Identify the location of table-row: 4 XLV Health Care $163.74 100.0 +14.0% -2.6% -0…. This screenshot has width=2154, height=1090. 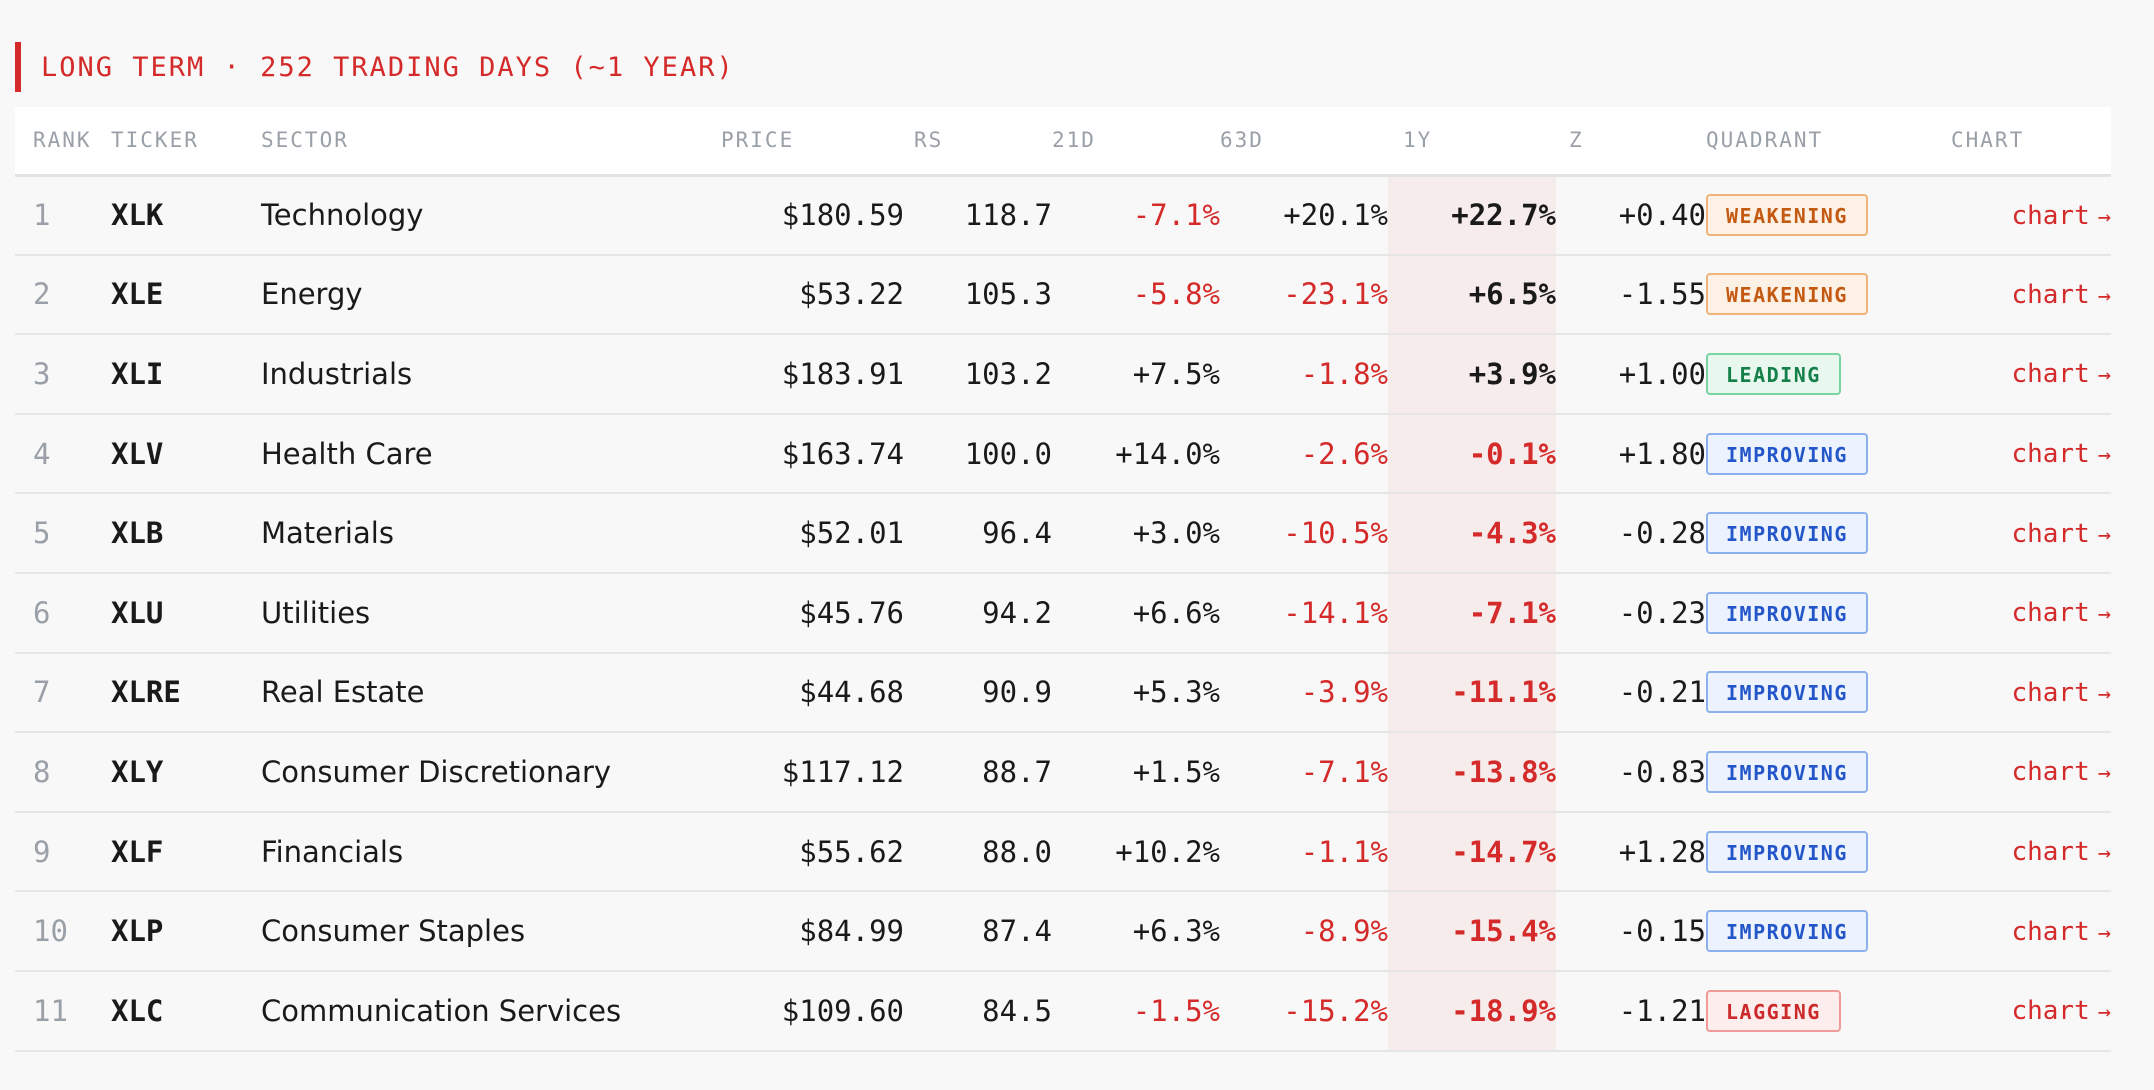
(1063, 453).